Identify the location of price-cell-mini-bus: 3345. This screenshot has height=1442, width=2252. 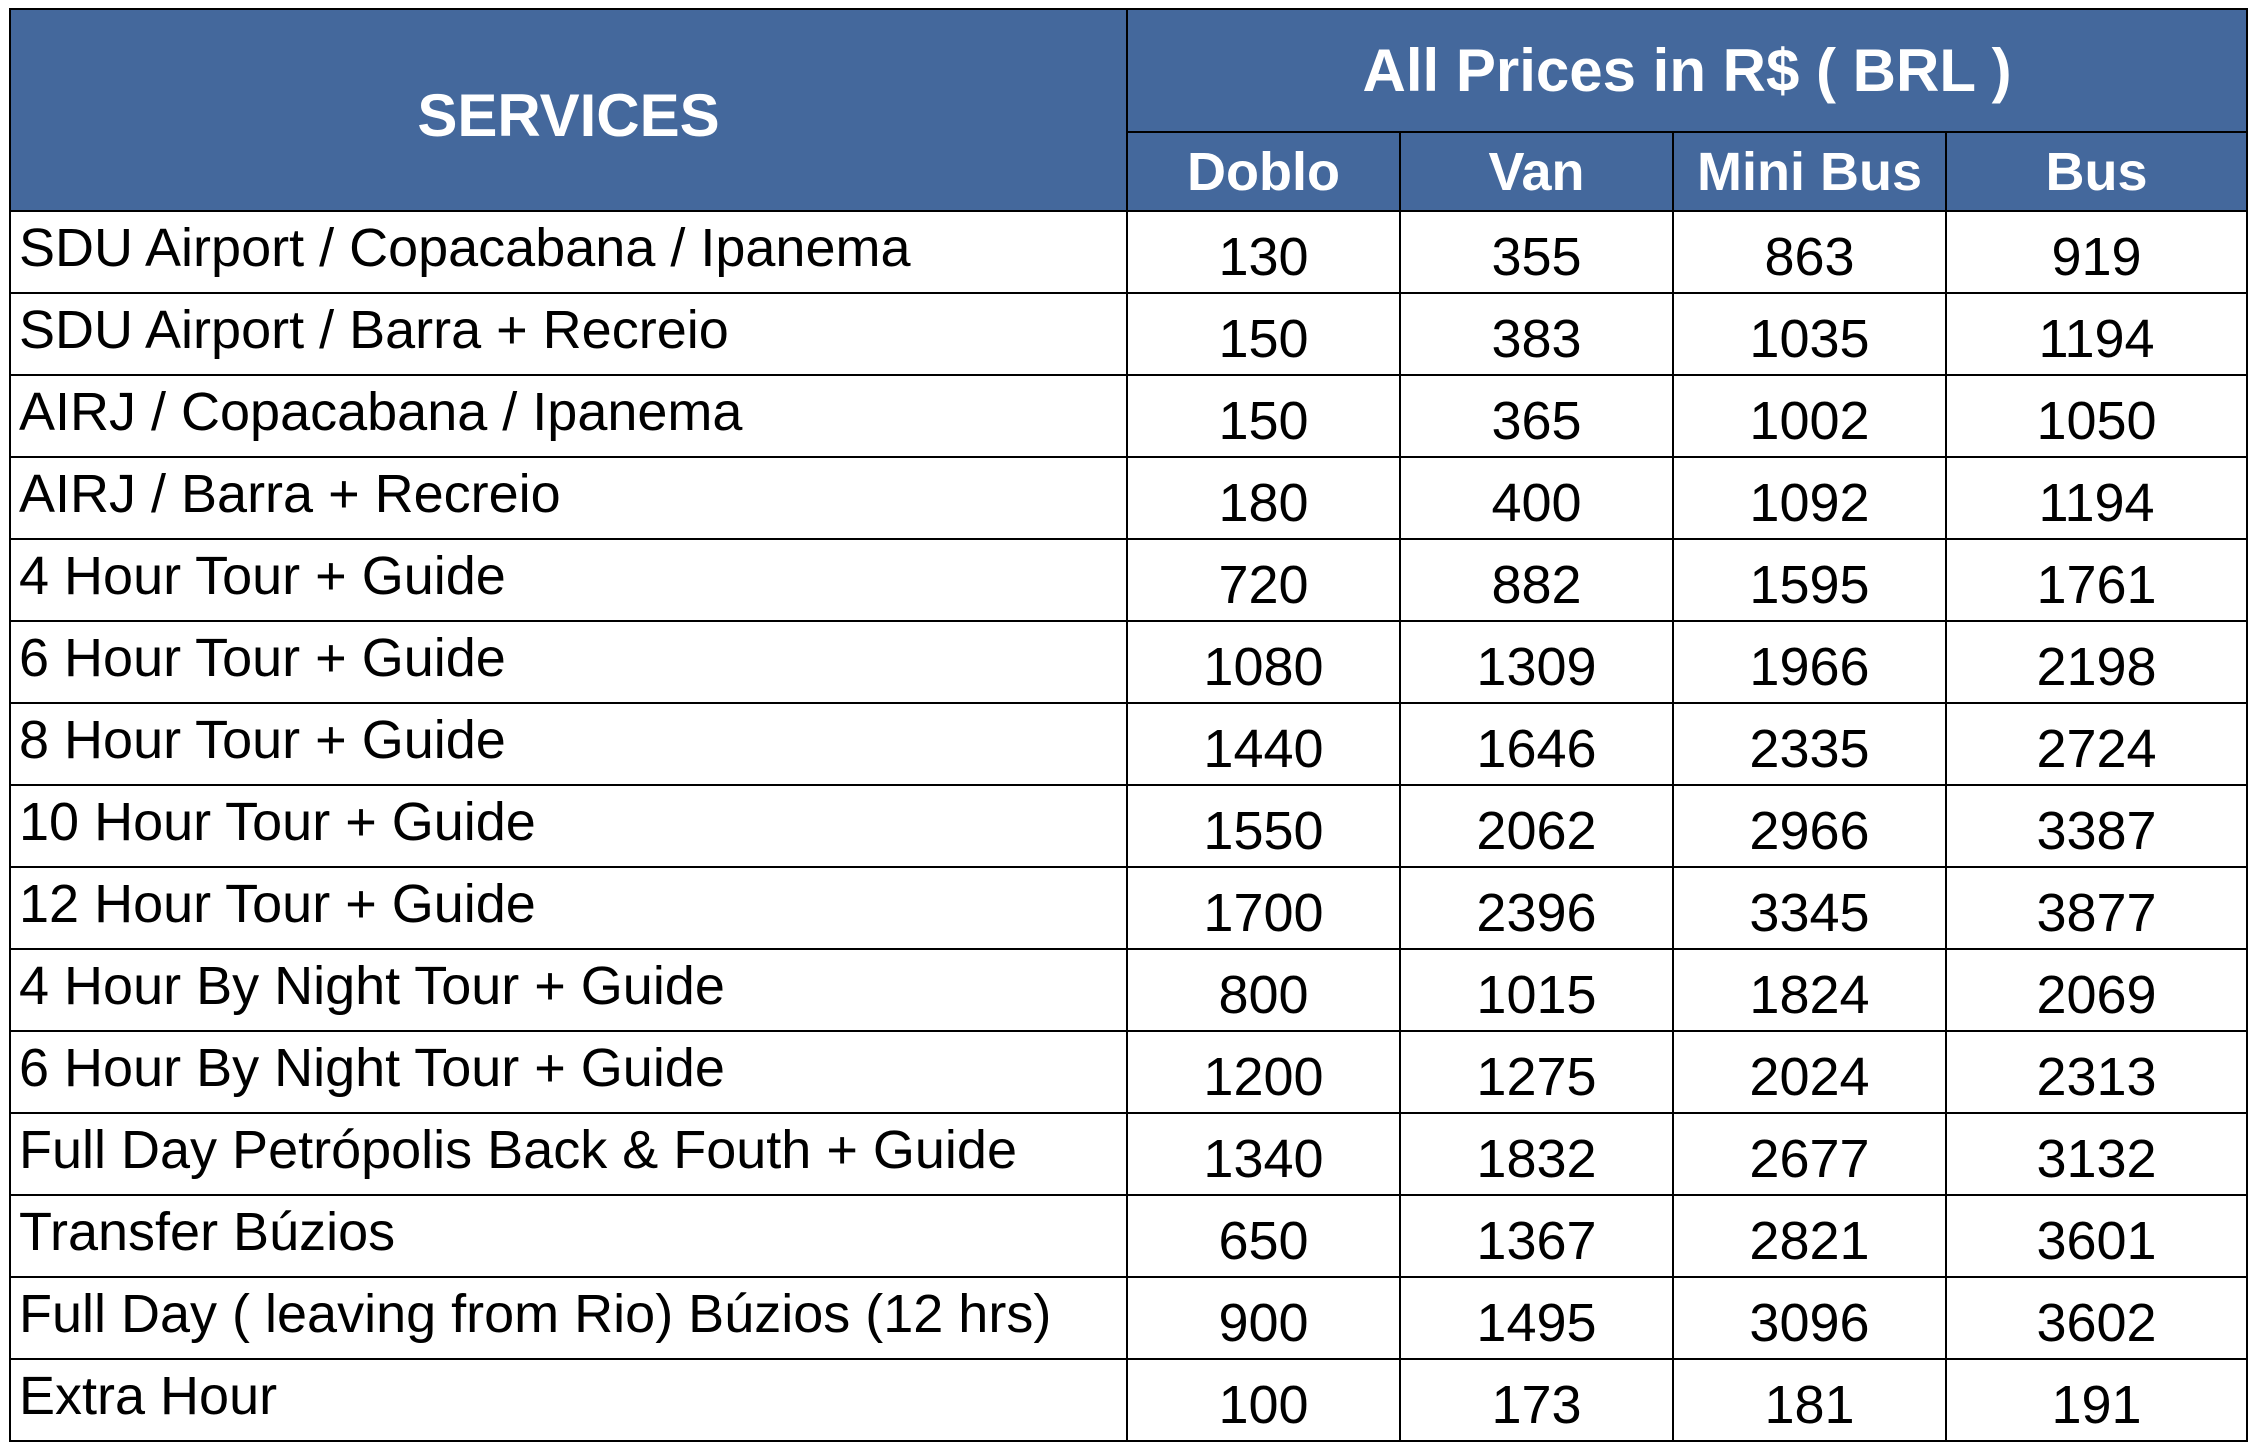
(1809, 908).